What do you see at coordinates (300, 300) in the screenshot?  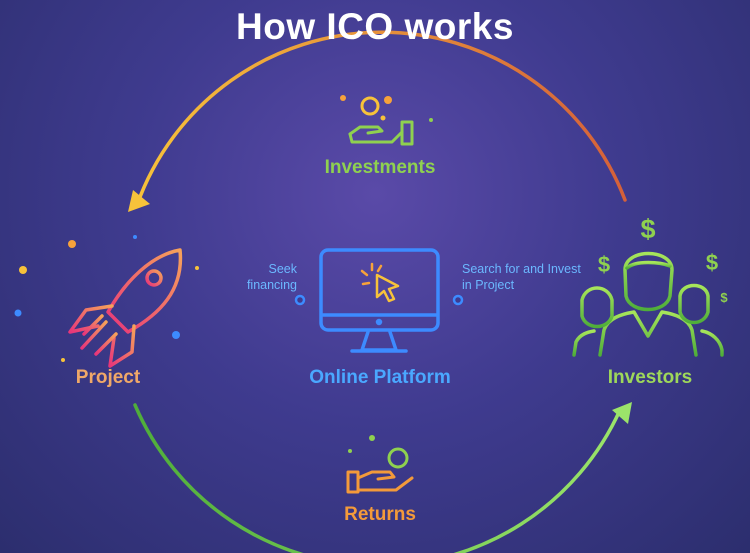 I see `seek-connector-dot` at bounding box center [300, 300].